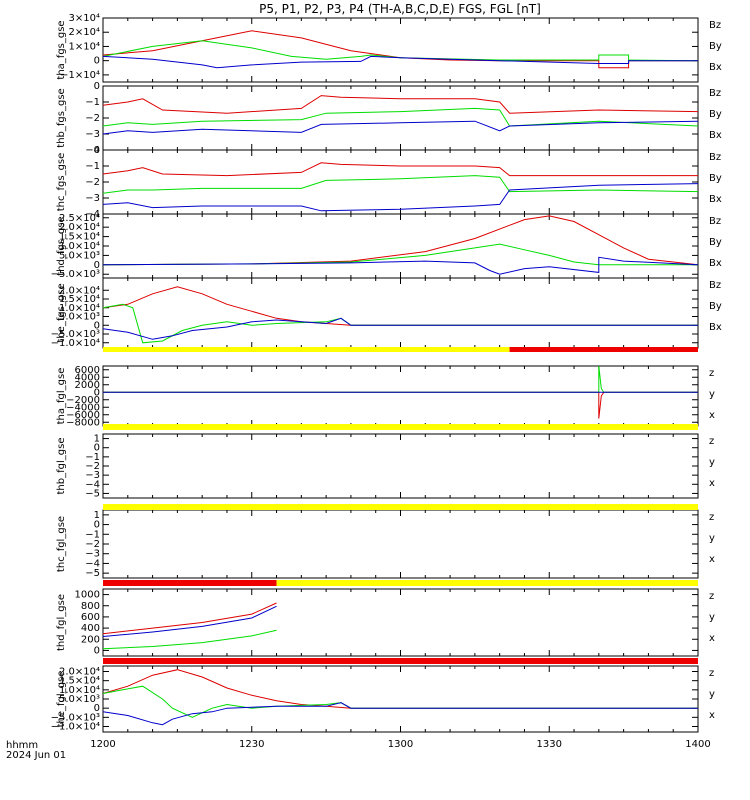 The width and height of the screenshot is (750, 800). What do you see at coordinates (61, 396) in the screenshot?
I see `y-axis-label: tha_fgl_gse` at bounding box center [61, 396].